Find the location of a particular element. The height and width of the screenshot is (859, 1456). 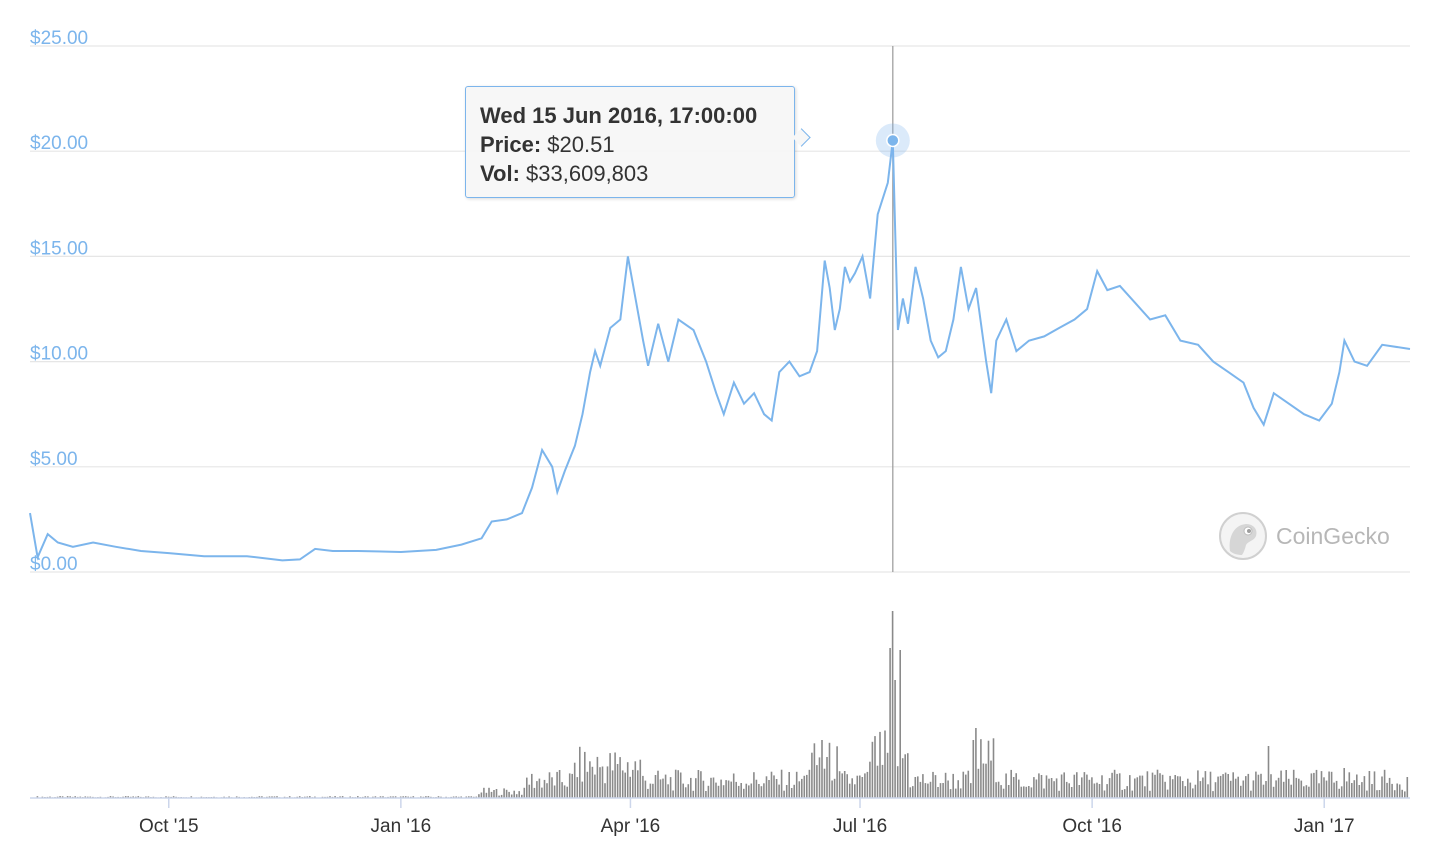

tooltip-vol-value: $33,609,803 is located at coordinates (587, 173).